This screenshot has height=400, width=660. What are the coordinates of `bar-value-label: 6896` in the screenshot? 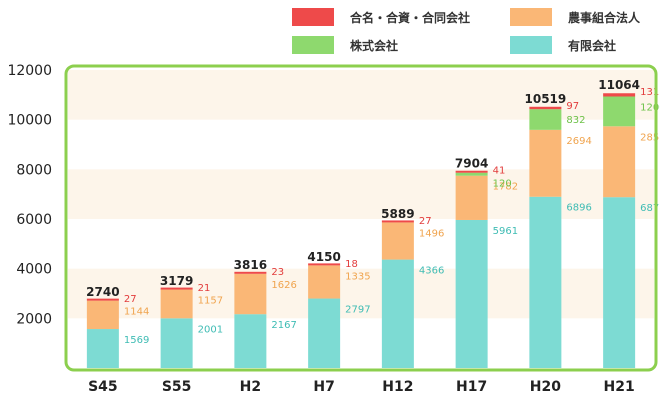 It's located at (578, 208).